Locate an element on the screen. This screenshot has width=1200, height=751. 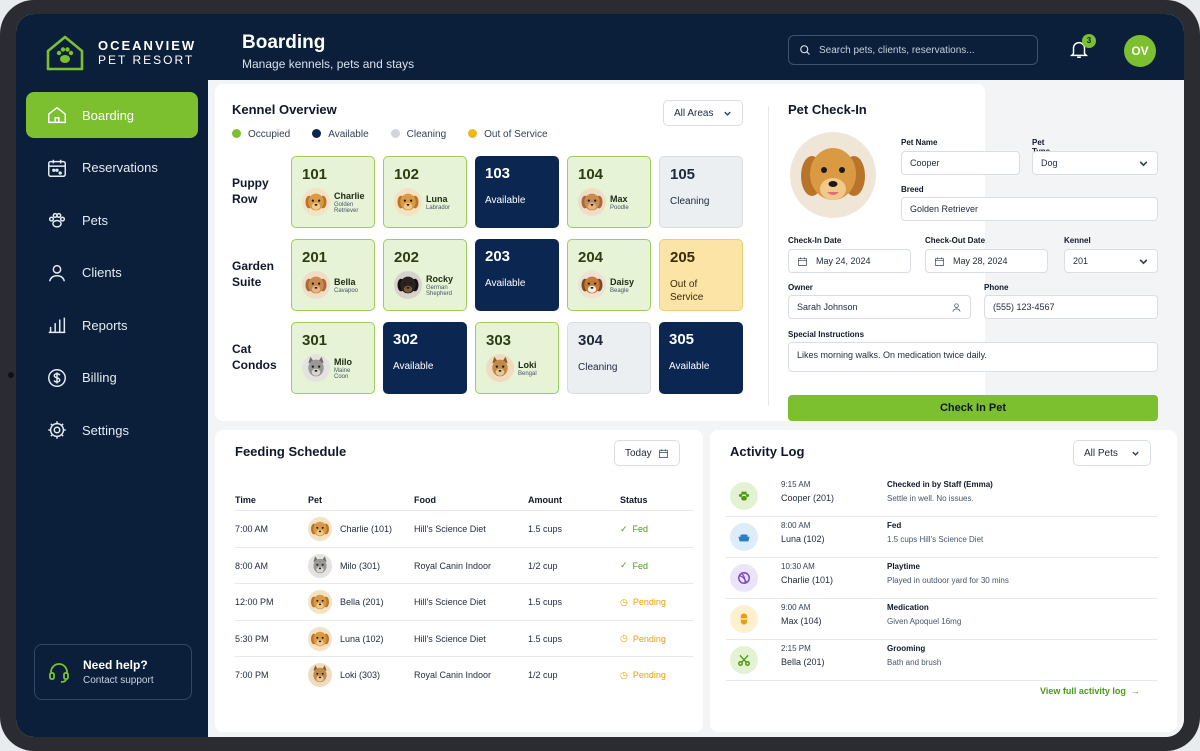
sidebar-item-label: Pets is located at coordinates (95, 220).